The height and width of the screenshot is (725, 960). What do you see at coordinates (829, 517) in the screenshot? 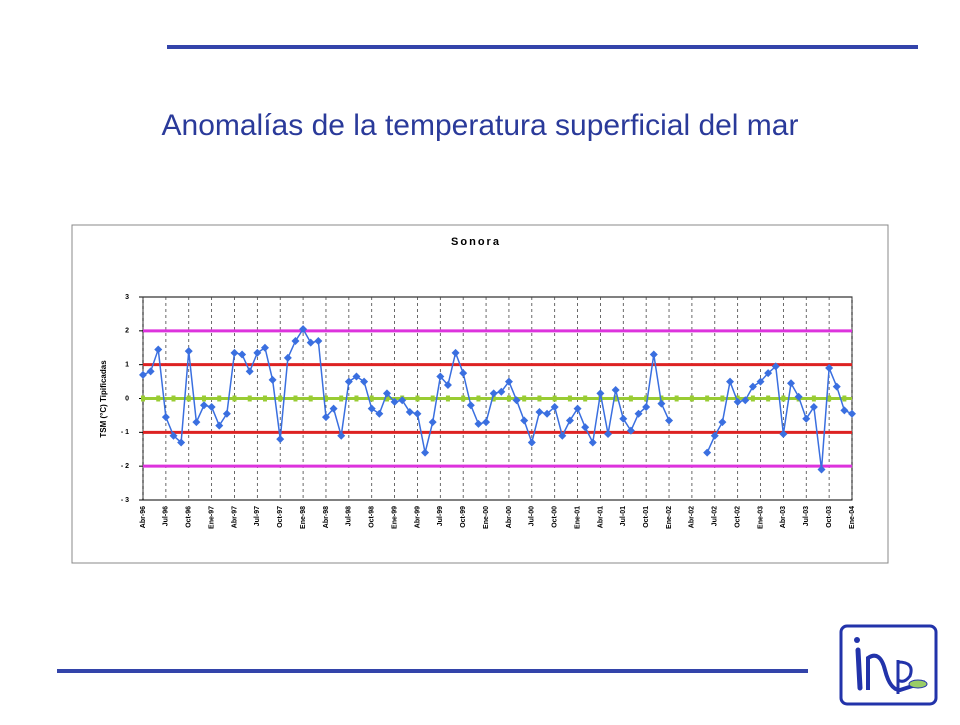
I see `x-tick-label: Oct-03` at bounding box center [829, 517].